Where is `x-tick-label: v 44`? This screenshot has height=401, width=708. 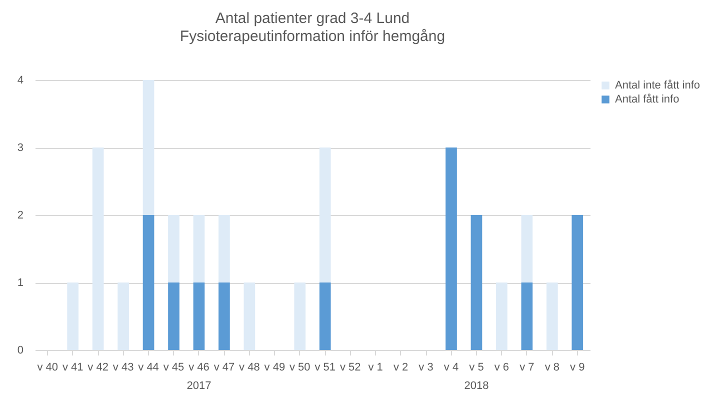 x-tick-label: v 44 is located at coordinates (148, 368).